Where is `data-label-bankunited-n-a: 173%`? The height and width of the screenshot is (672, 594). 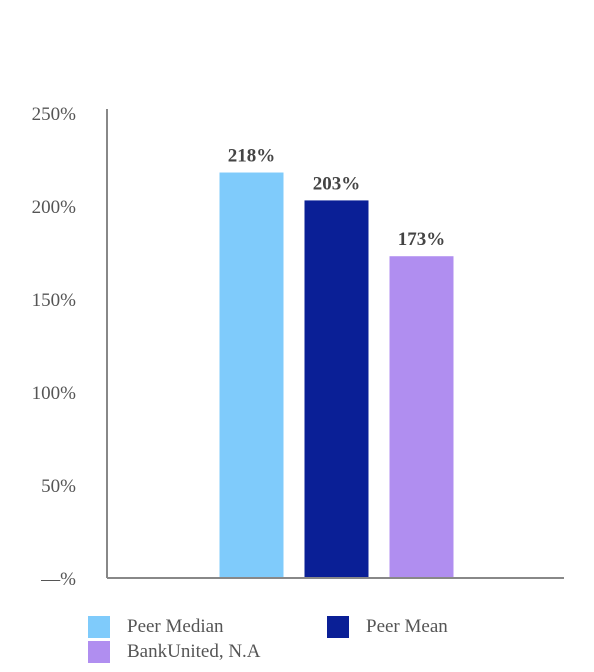 data-label-bankunited-n-a: 173% is located at coordinates (422, 239).